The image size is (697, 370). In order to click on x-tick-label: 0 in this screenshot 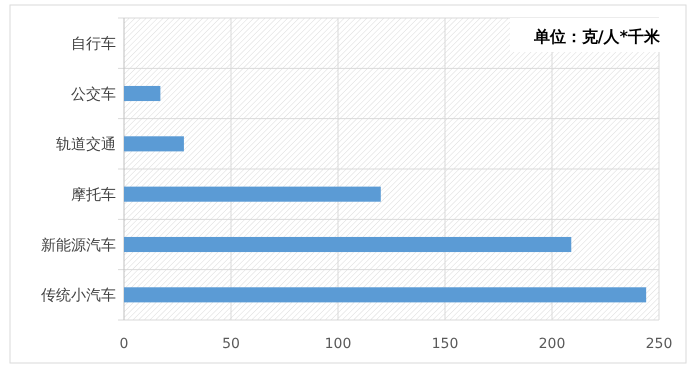, I will do `click(124, 344)`.